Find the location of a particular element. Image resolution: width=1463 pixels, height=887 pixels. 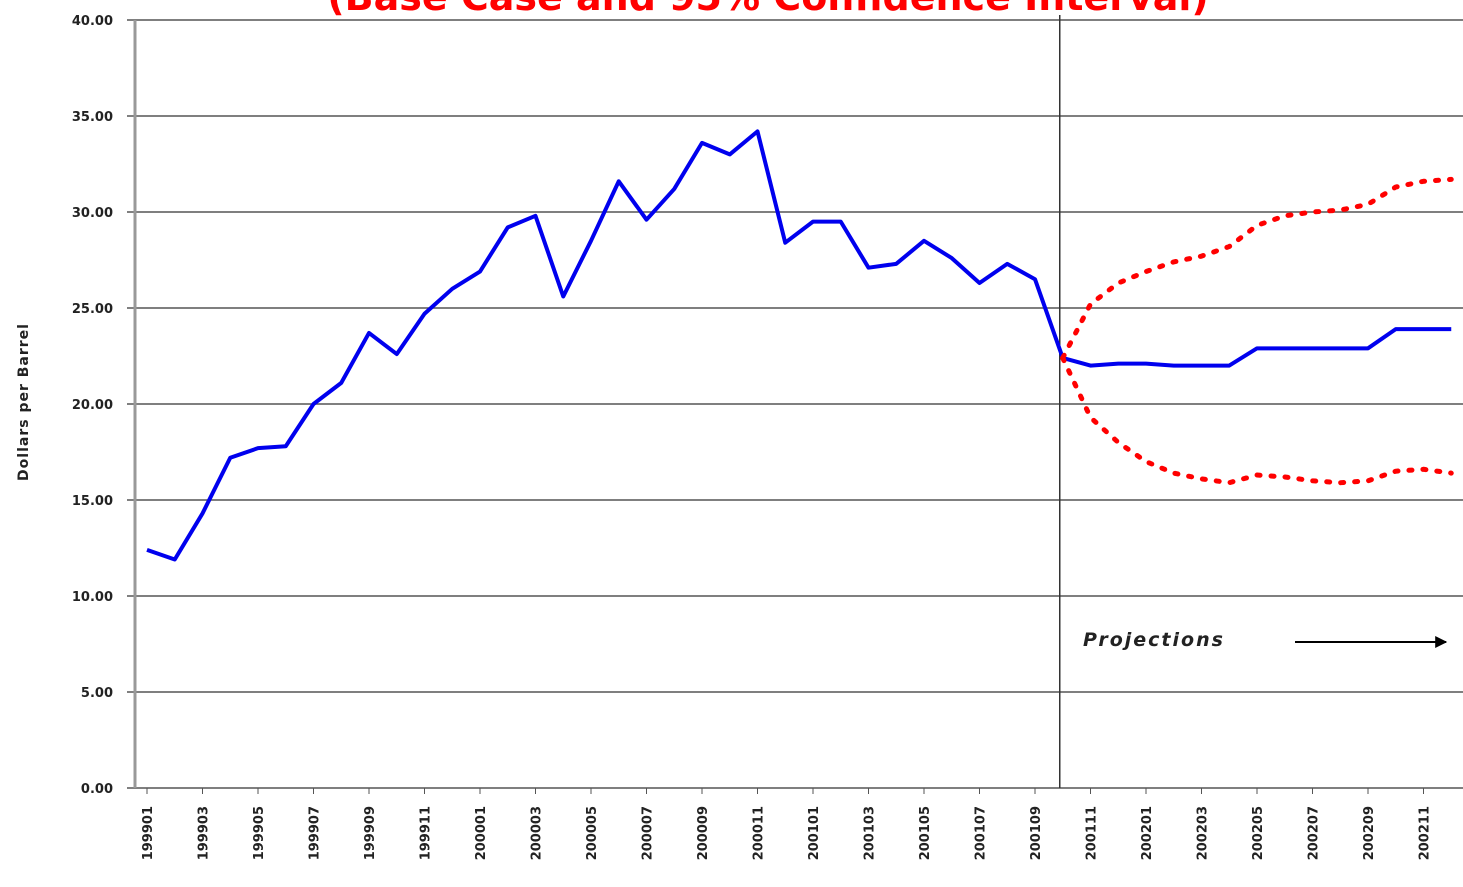

x-tick-label: 200001 is located at coordinates (481, 833).